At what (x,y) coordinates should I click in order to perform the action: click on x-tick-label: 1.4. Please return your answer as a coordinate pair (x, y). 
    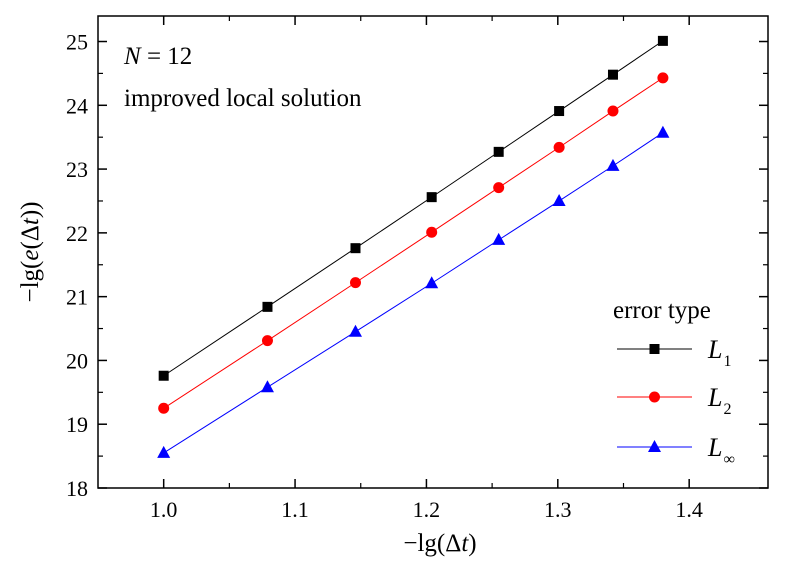
    Looking at the image, I should click on (689, 509).